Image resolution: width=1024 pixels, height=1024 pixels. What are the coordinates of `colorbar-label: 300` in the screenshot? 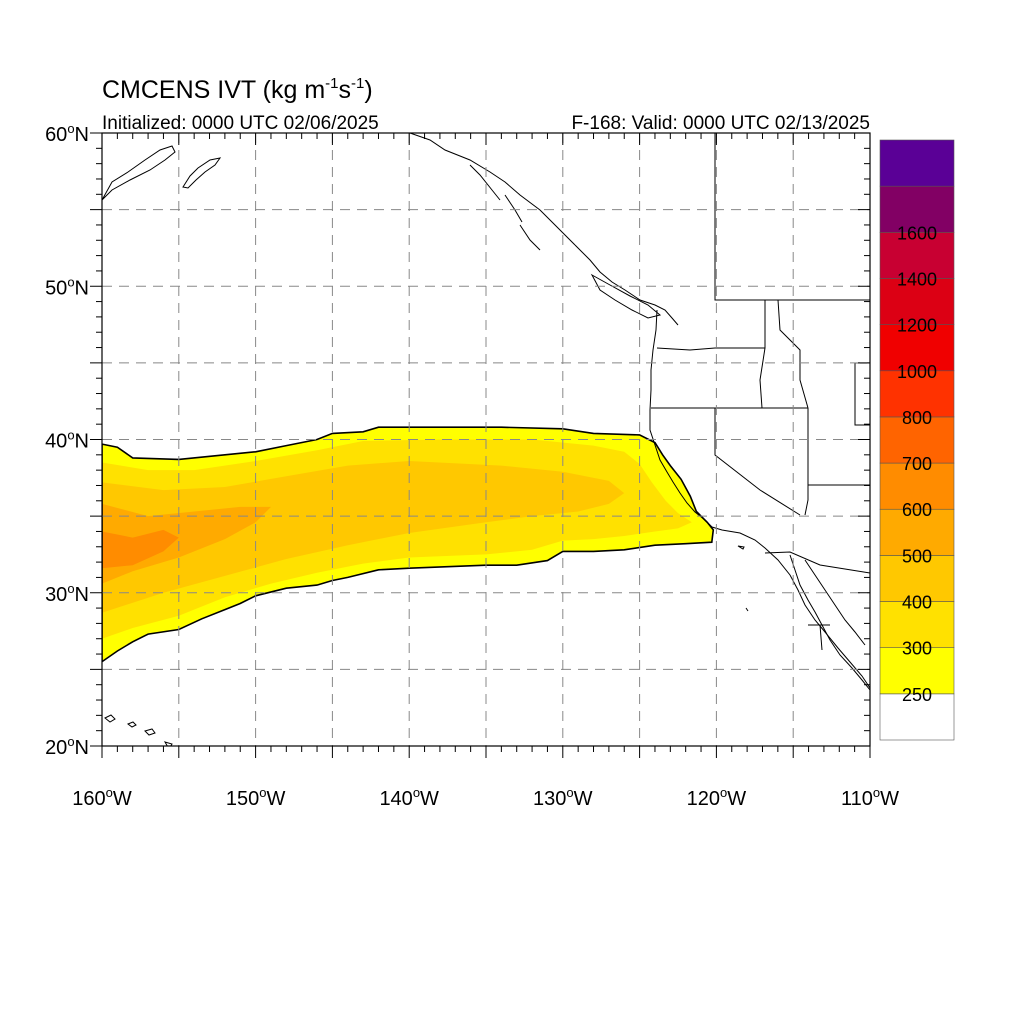 It's located at (917, 649).